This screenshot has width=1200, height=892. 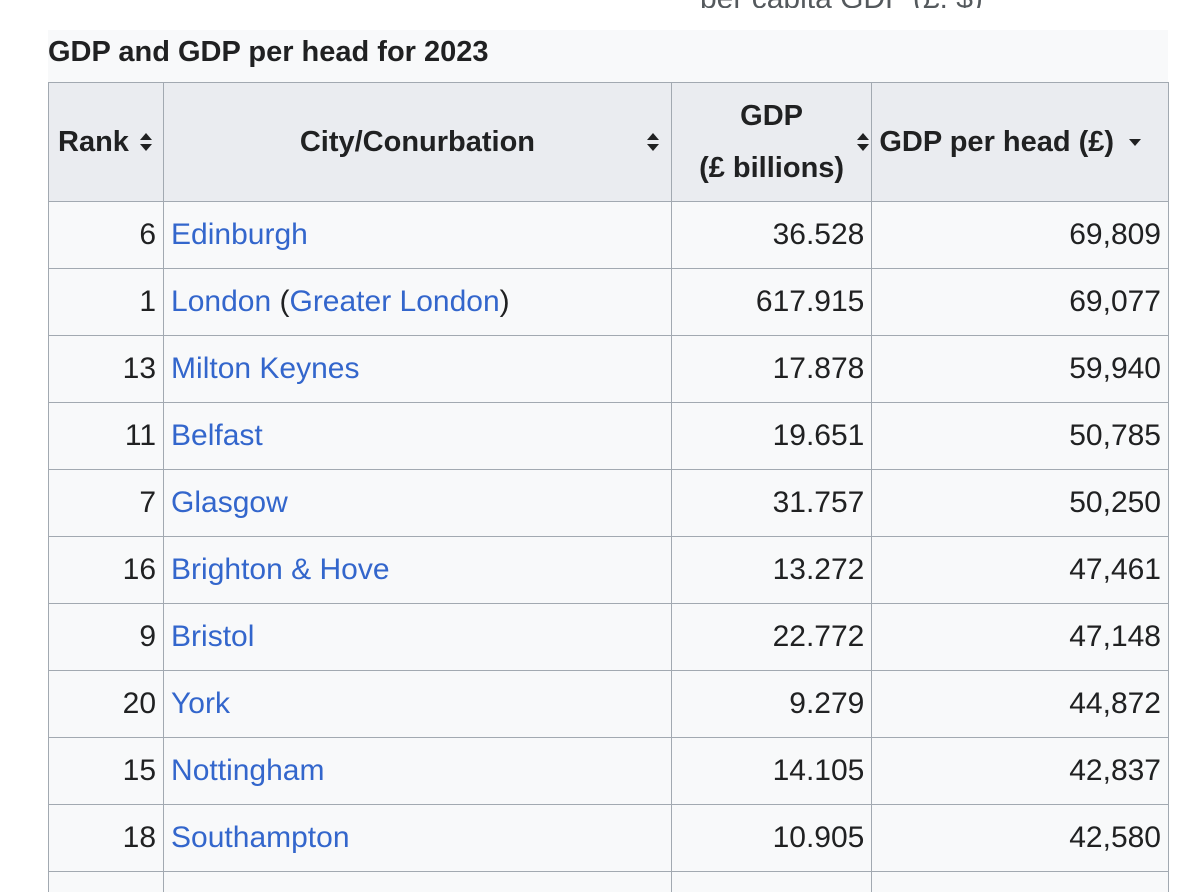 What do you see at coordinates (771, 302) in the screenshot?
I see `cell-gdp: 617.915` at bounding box center [771, 302].